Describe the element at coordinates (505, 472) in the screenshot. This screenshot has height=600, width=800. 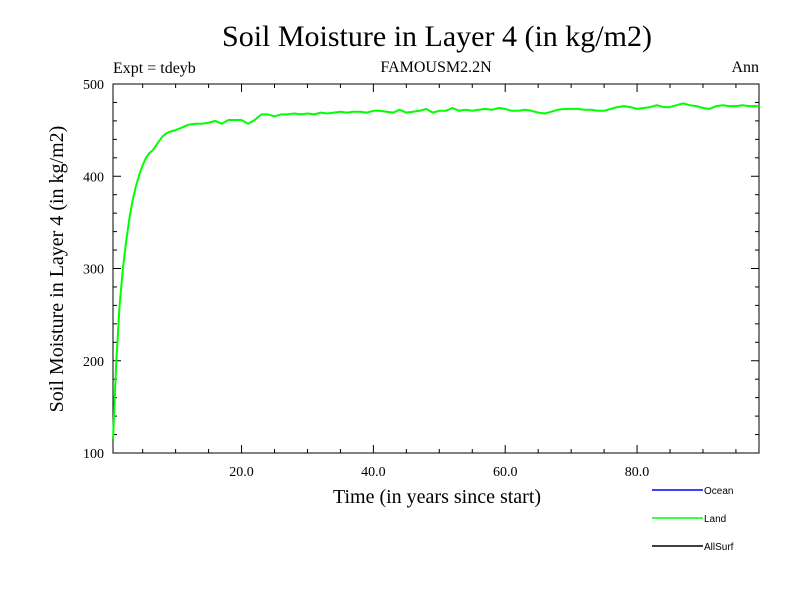
I see `x-tick-label: 60.0` at that location.